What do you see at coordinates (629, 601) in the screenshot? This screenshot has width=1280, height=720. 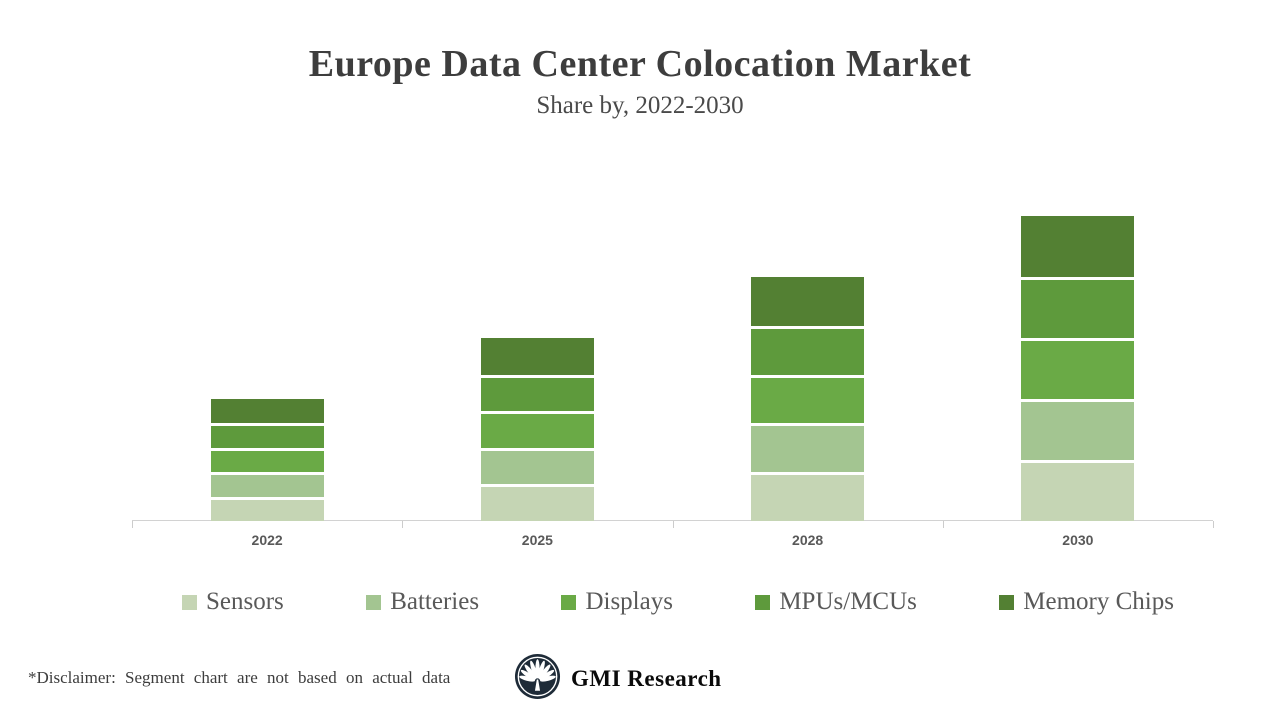 I see `legend-label: Displays` at bounding box center [629, 601].